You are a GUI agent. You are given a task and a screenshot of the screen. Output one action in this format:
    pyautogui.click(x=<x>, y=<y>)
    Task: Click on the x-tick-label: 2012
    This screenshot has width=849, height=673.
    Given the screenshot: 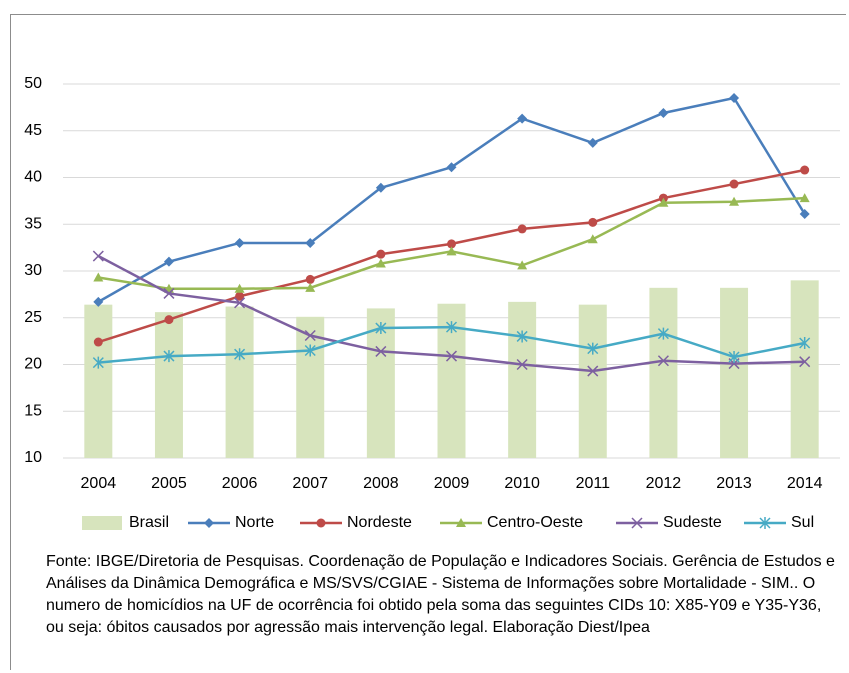 What is the action you would take?
    pyautogui.click(x=664, y=483)
    